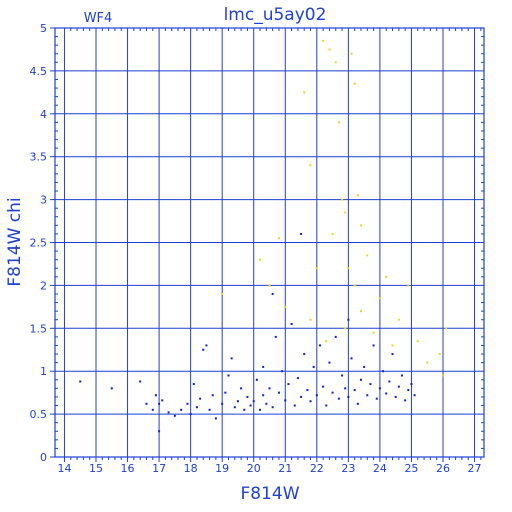 The height and width of the screenshot is (512, 512). Describe the element at coordinates (191, 468) in the screenshot. I see `x-tick-label: 18` at that location.